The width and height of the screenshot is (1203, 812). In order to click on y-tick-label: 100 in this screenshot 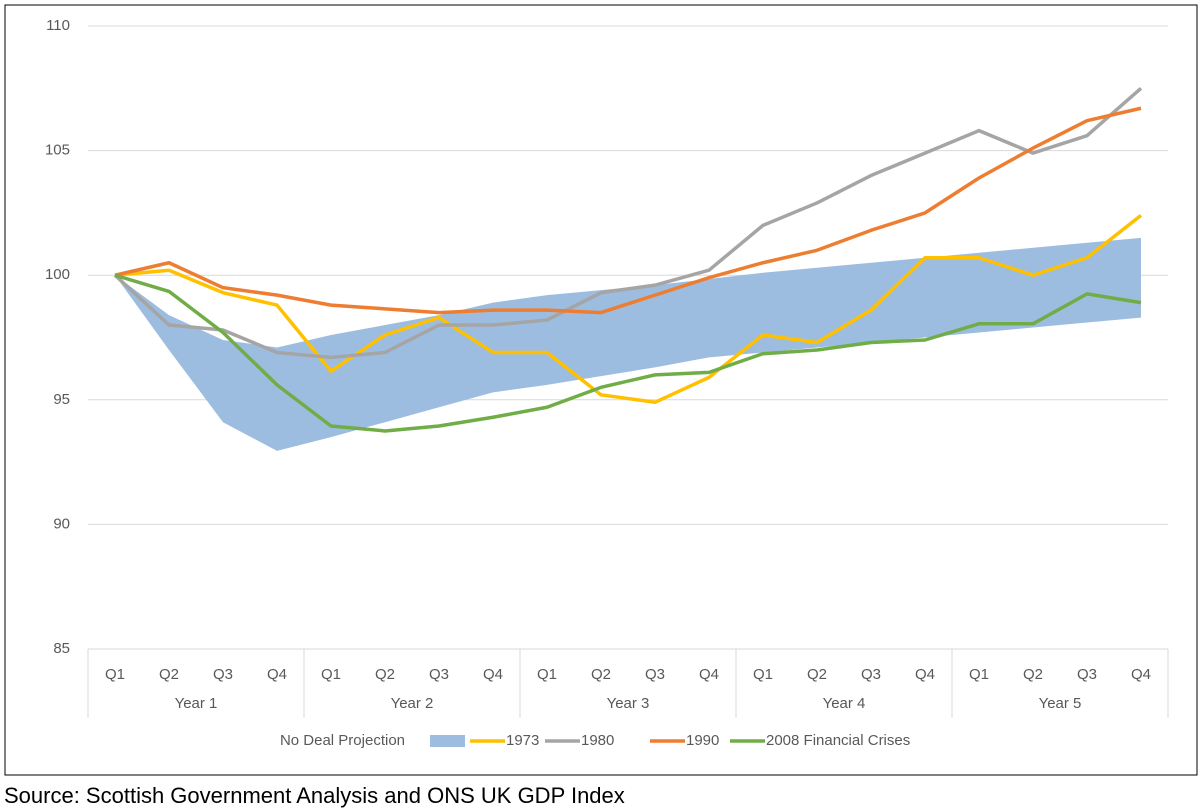, I will do `click(57, 274)`.